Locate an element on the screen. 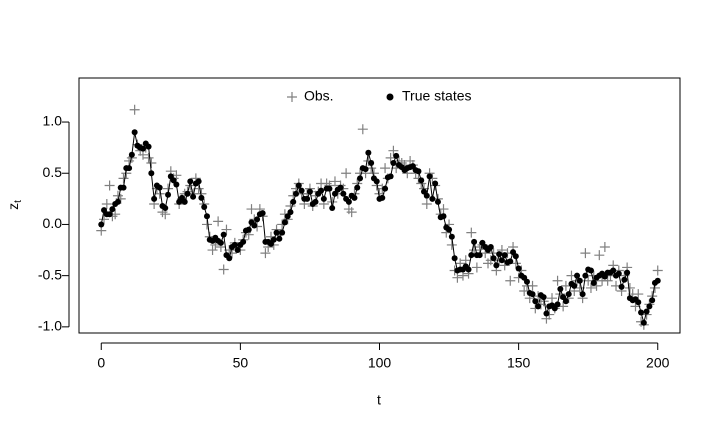  x-tick-label: 150 is located at coordinates (519, 363).